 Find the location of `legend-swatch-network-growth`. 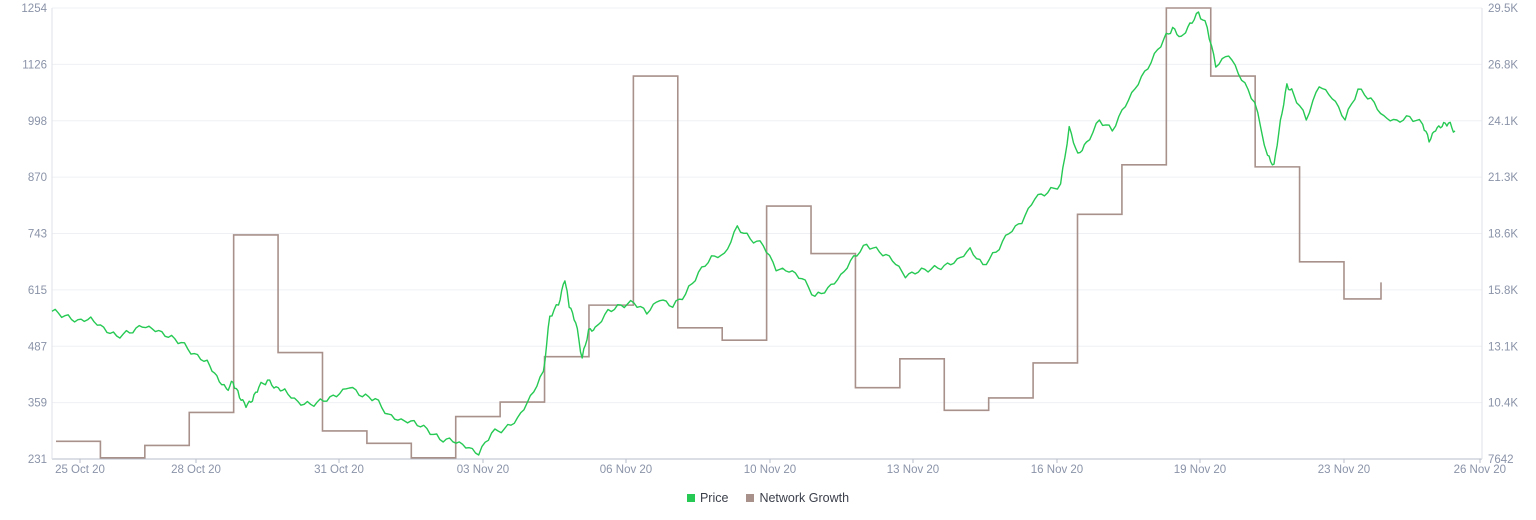

legend-swatch-network-growth is located at coordinates (750, 498).